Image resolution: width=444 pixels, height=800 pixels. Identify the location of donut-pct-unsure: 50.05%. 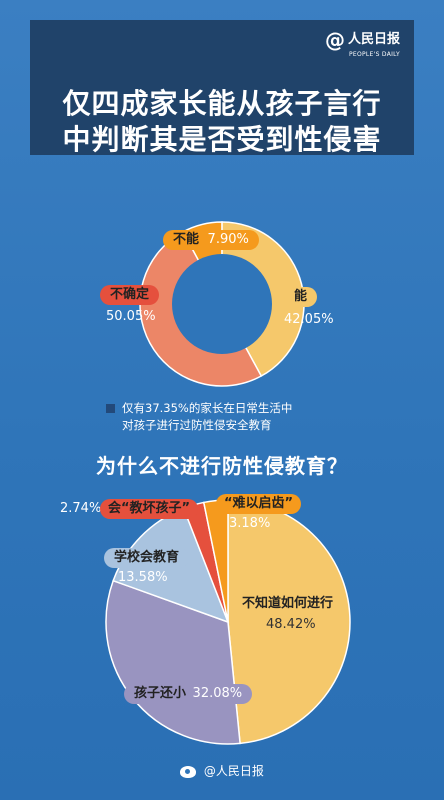
(131, 316).